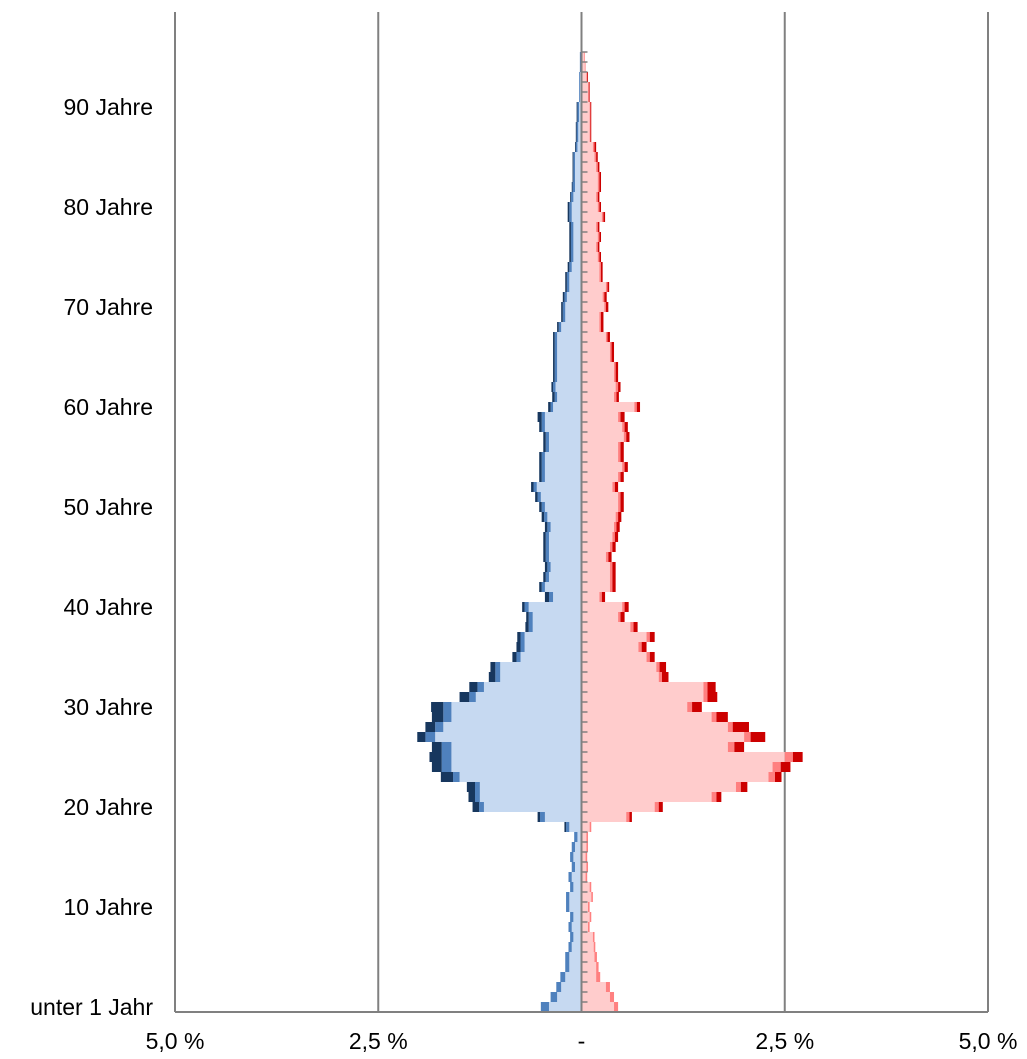  Describe the element at coordinates (108, 207) in the screenshot. I see `y-tick-label-8: 80 Jahre` at that location.